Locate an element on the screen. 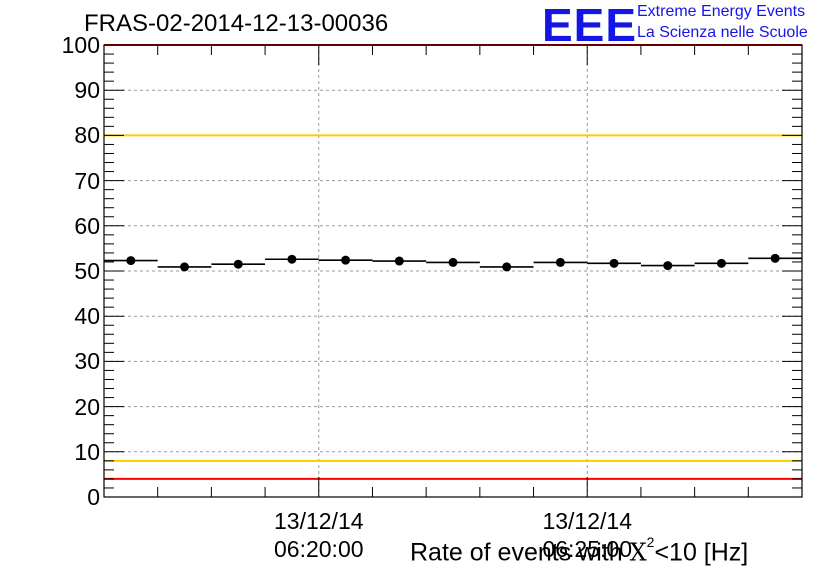 The image size is (836, 572). x-axis-label: Rate of events with X2<10 [Hz] is located at coordinates (579, 550).